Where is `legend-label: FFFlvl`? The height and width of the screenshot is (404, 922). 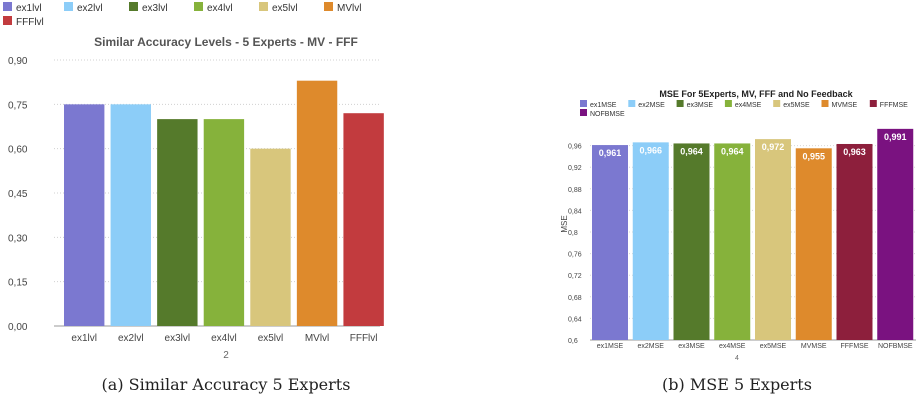 legend-label: FFFlvl is located at coordinates (30, 22).